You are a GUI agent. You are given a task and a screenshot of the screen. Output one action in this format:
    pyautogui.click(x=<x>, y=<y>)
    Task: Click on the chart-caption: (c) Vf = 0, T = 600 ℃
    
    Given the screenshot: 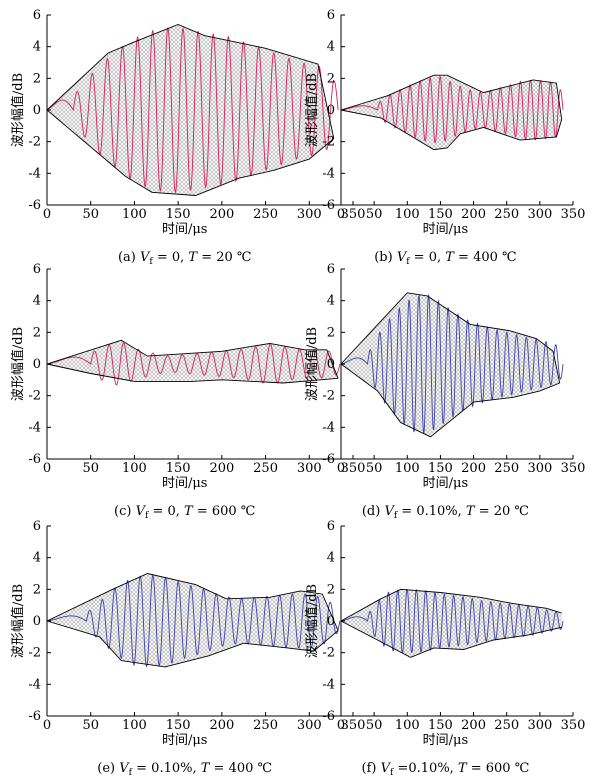 What is the action you would take?
    pyautogui.click(x=184, y=512)
    